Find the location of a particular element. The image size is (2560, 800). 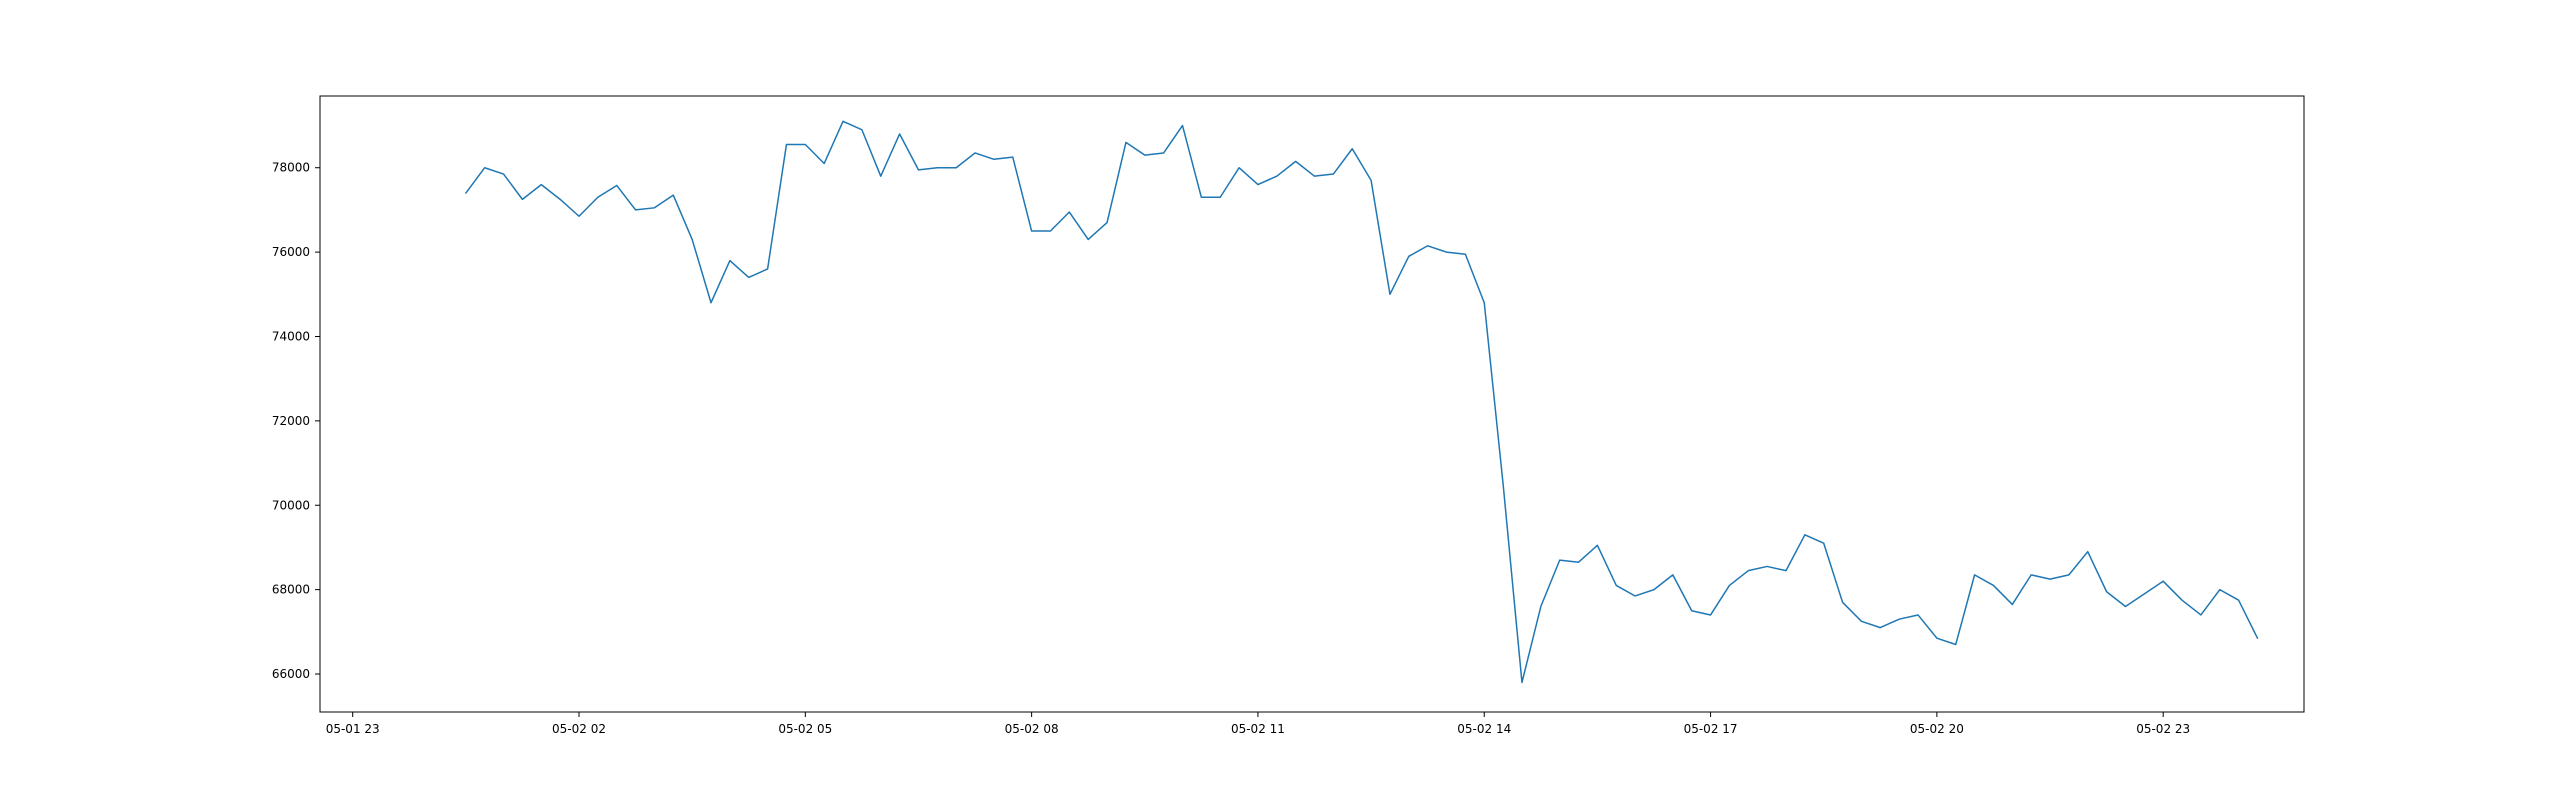

y-tick-label: 70000 is located at coordinates (291, 505).